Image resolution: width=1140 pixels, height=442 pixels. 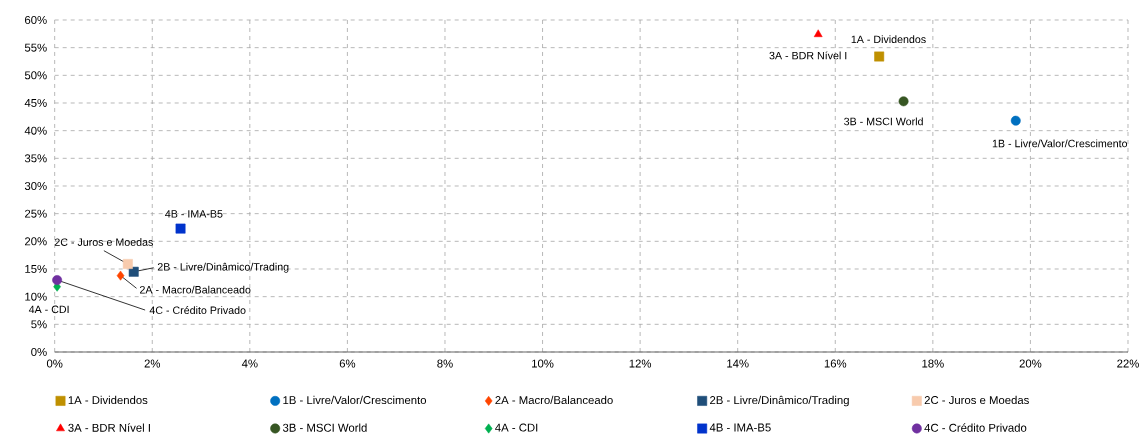 I want to click on x-tick-label: 10%, so click(x=543, y=363).